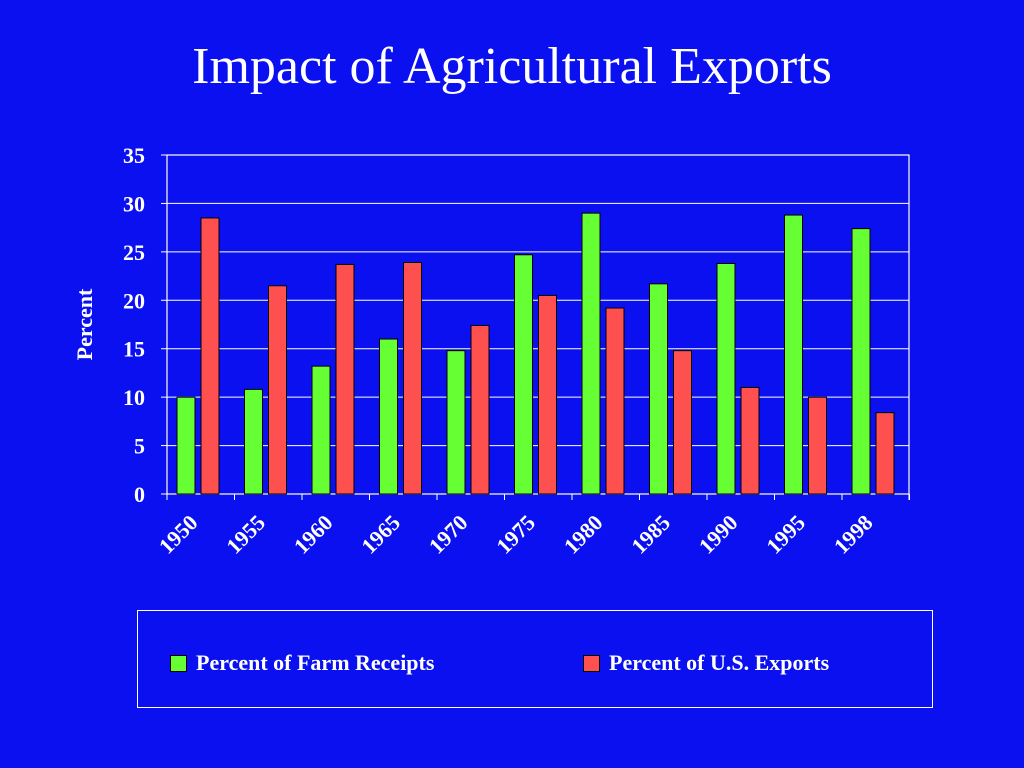 Image resolution: width=1024 pixels, height=768 pixels. What do you see at coordinates (139, 494) in the screenshot?
I see `y-tick-label: 0` at bounding box center [139, 494].